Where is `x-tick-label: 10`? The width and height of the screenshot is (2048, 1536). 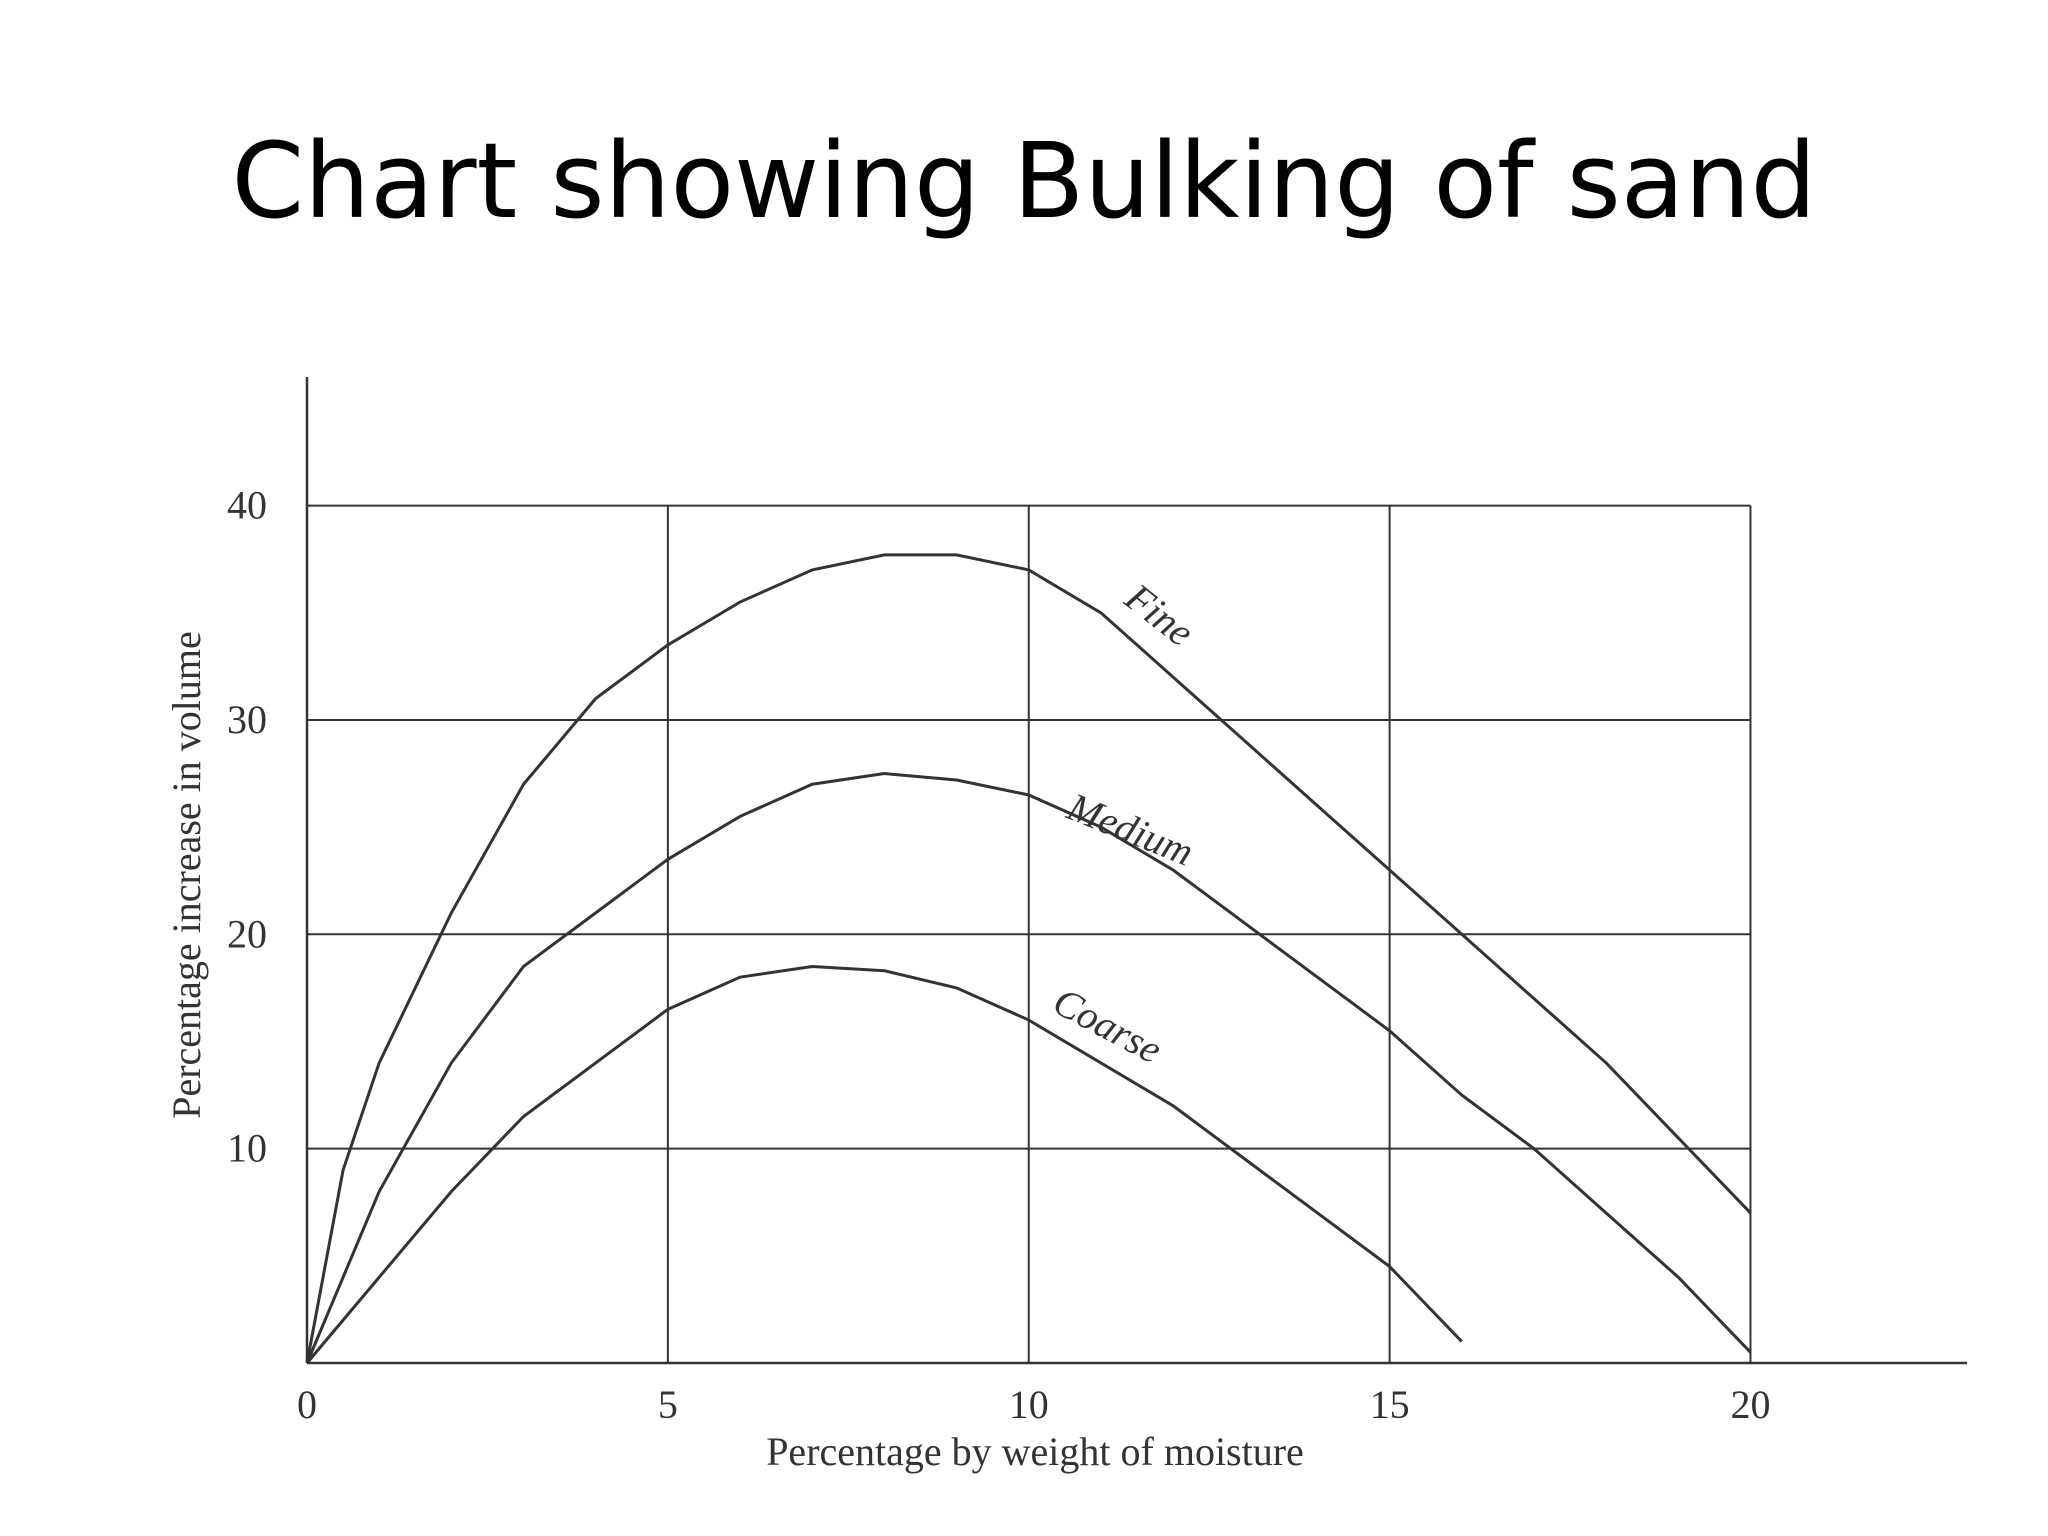
x-tick-label: 10 is located at coordinates (1029, 1404).